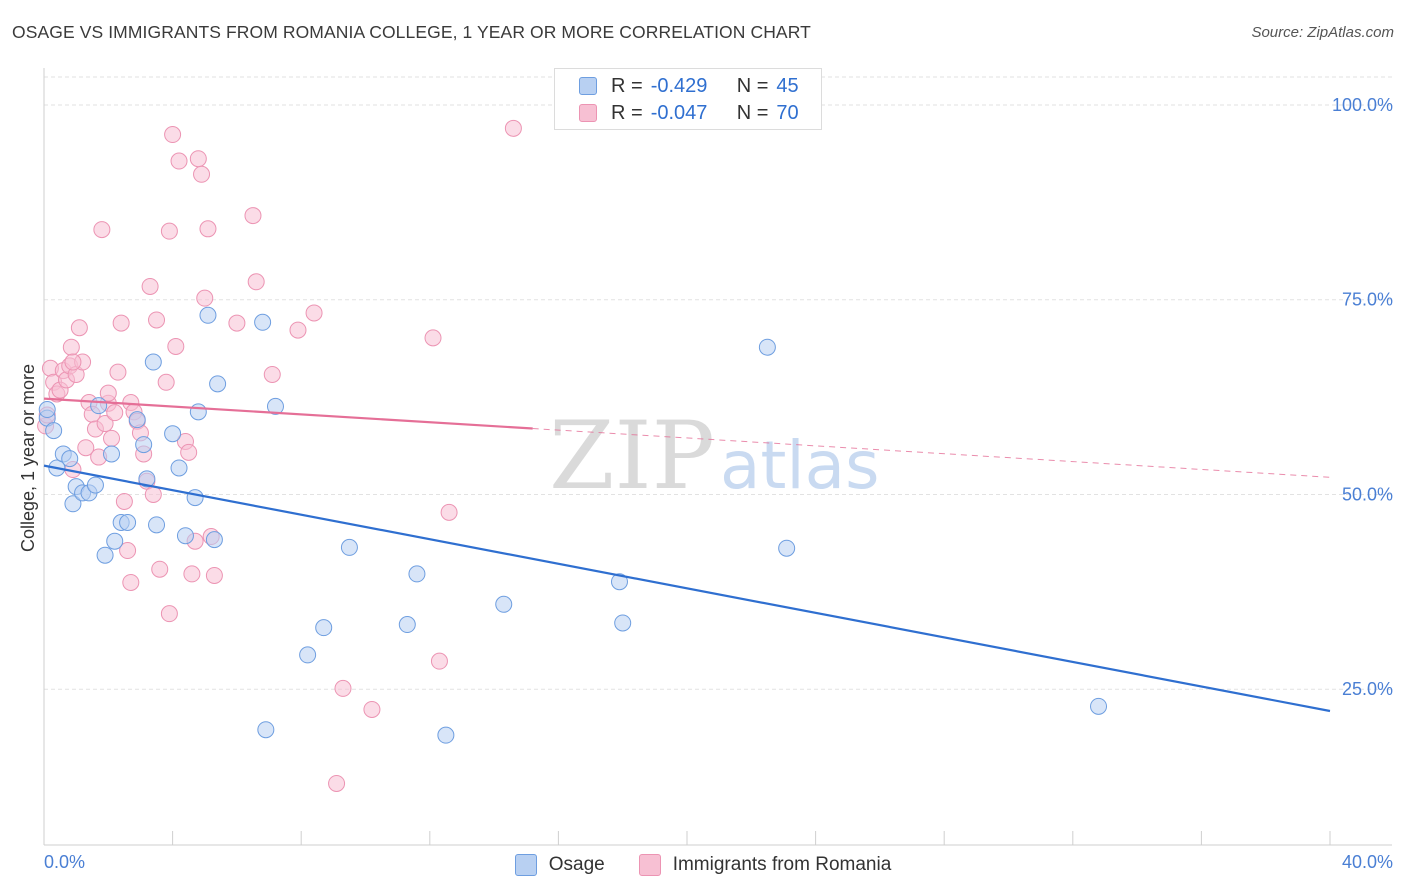  Describe the element at coordinates (588, 86) in the screenshot. I see `legend-swatch-osage` at that location.